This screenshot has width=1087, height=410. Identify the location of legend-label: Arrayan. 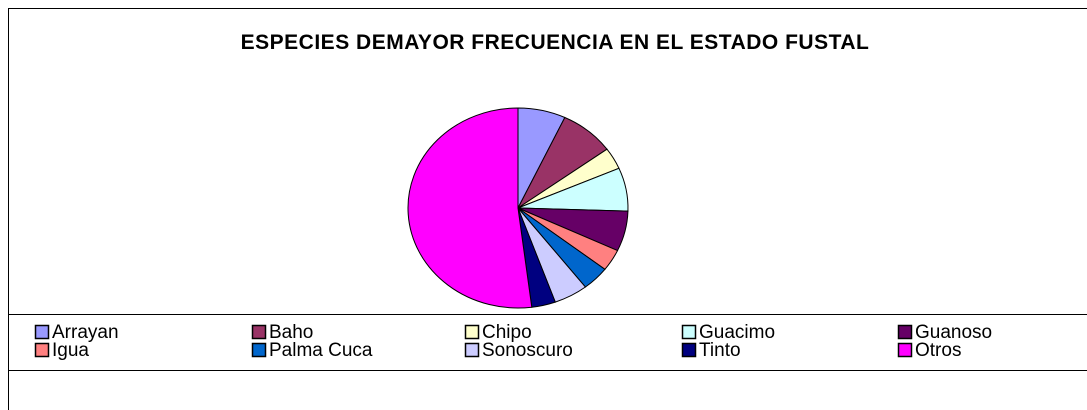
(85, 332).